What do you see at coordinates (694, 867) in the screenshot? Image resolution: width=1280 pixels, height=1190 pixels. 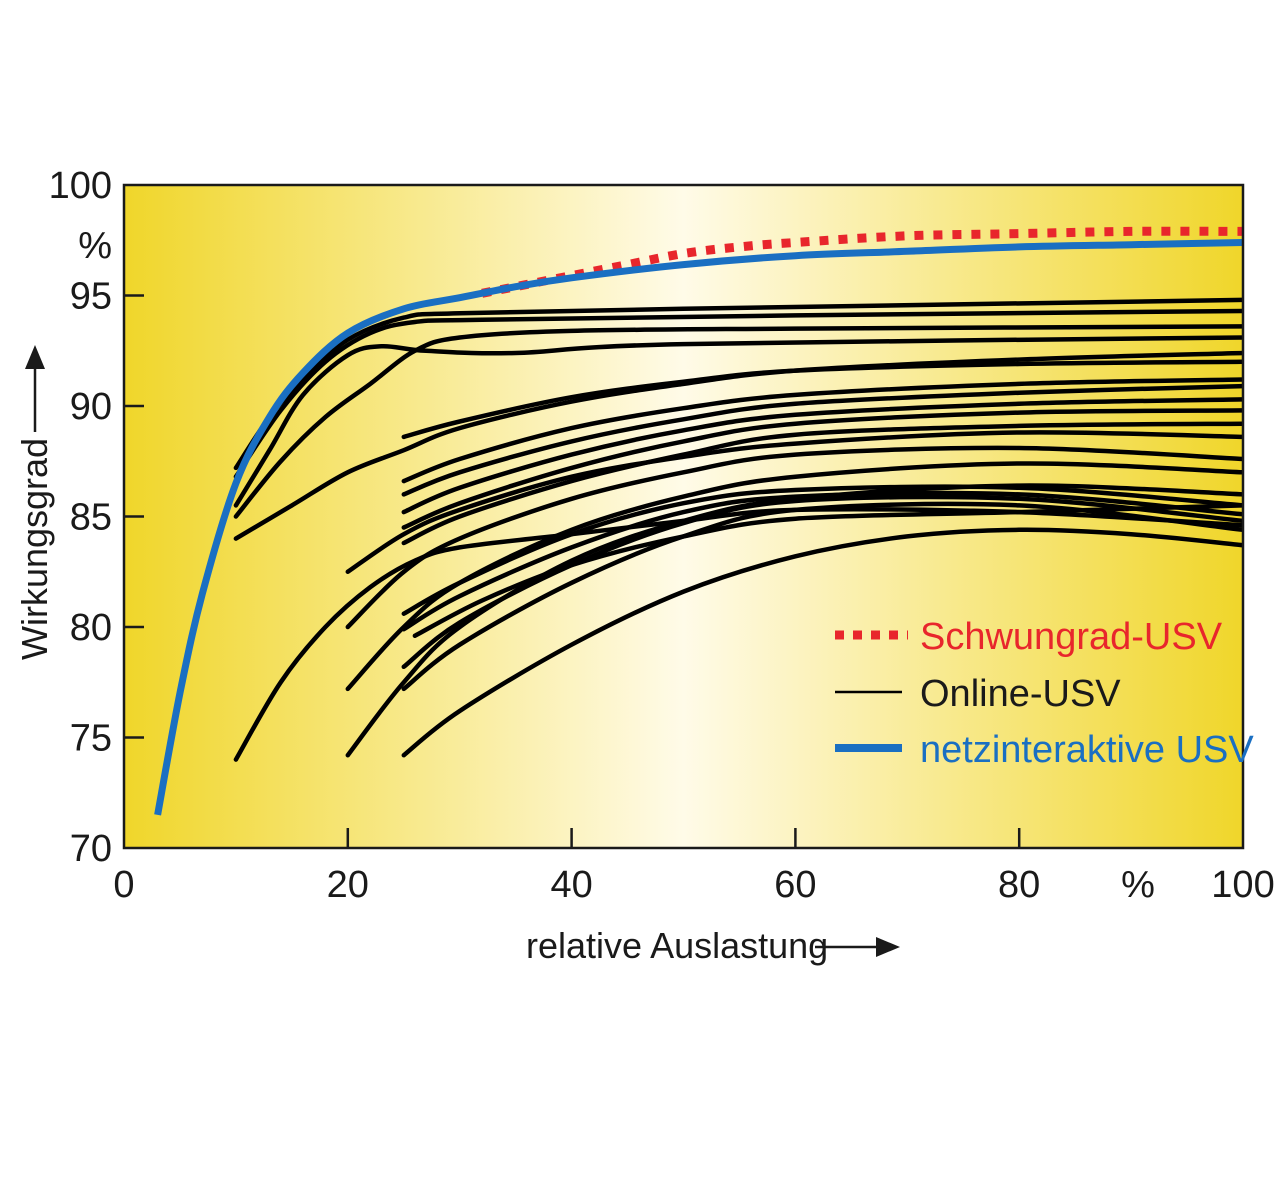 I see `x-axis-ticks: 0 20 40 60 80 100` at bounding box center [694, 867].